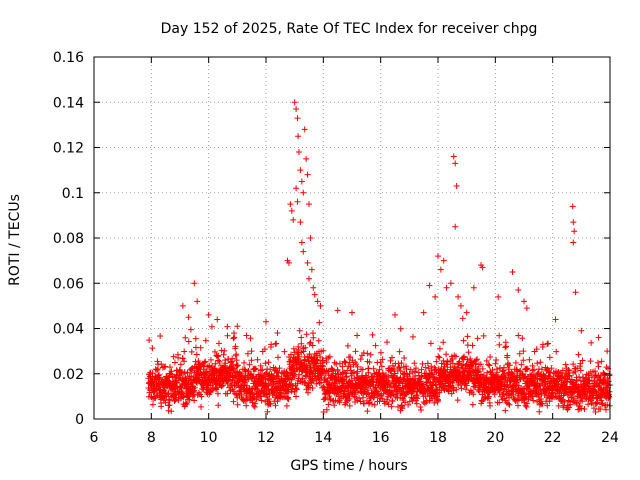  I want to click on y-tick-label: 0.14, so click(68, 103).